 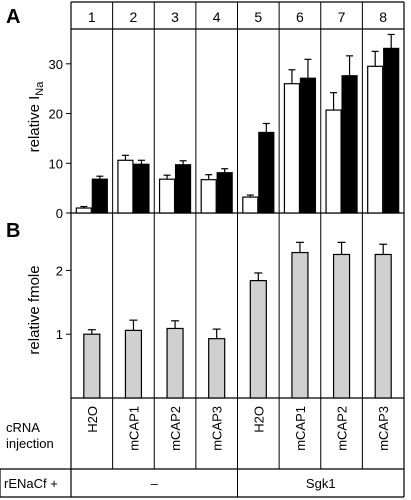 What do you see at coordinates (56, 163) in the screenshot?
I see `y-tick-label: 10` at bounding box center [56, 163].